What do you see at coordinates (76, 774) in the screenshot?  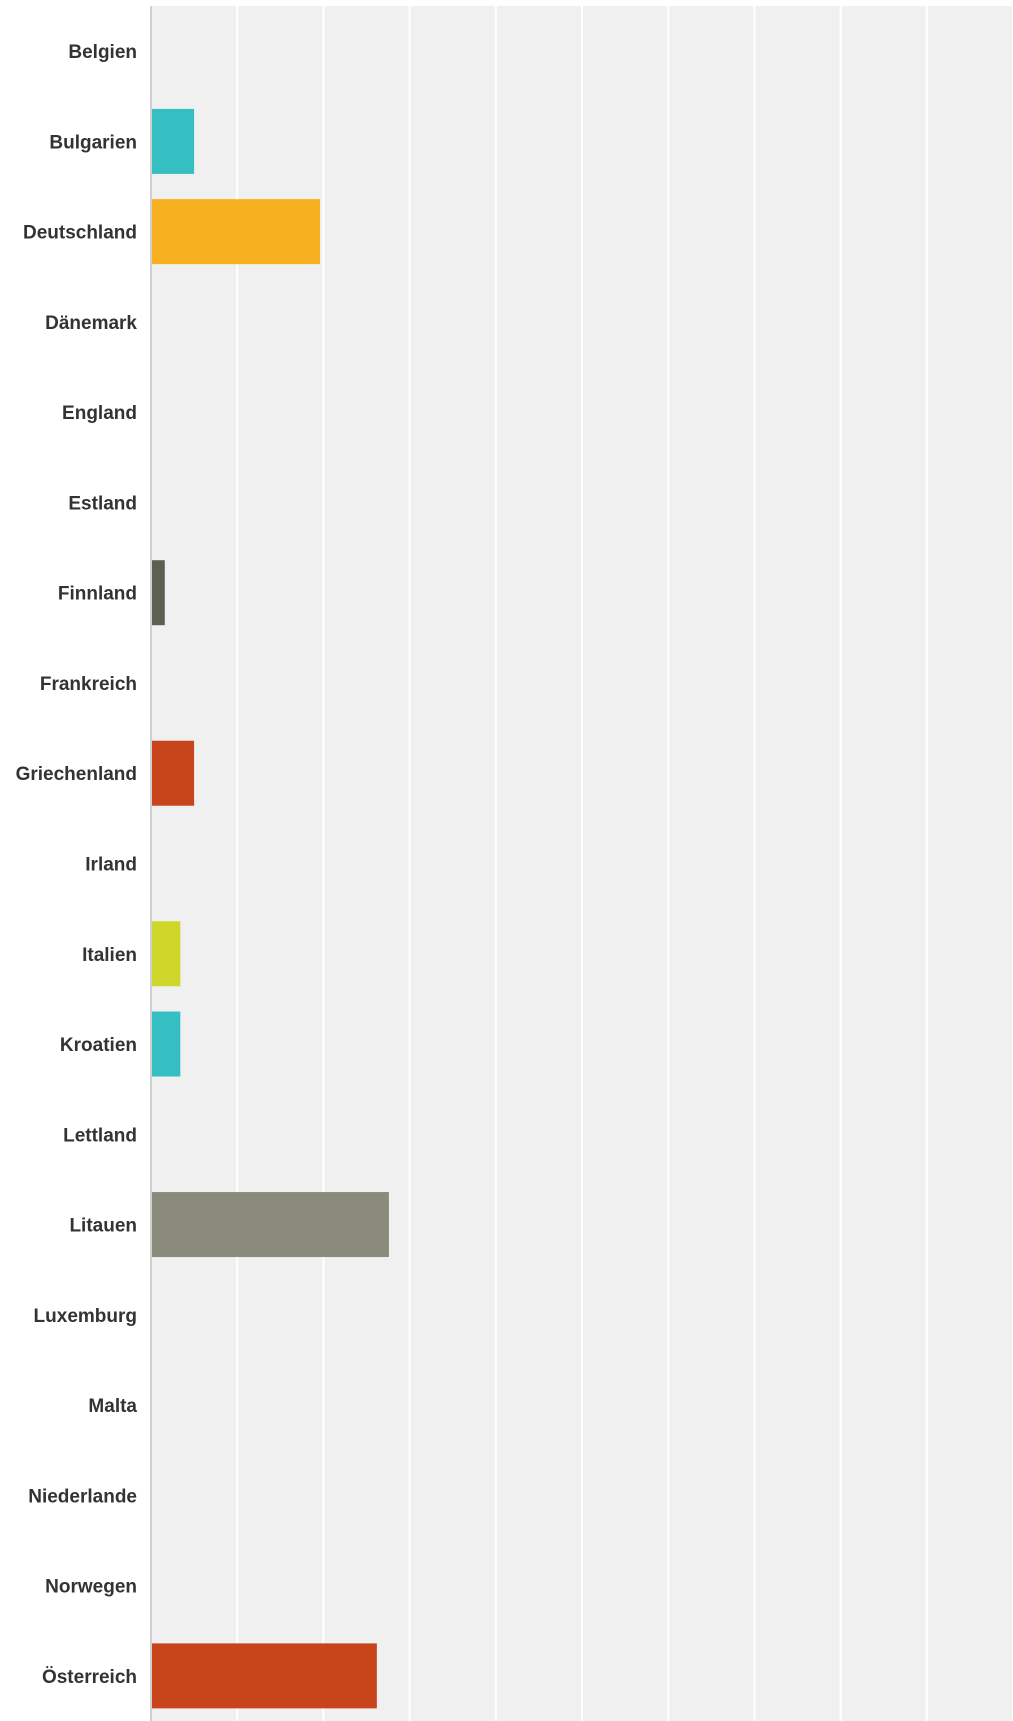 I see `category-label: Griechenland` at bounding box center [76, 774].